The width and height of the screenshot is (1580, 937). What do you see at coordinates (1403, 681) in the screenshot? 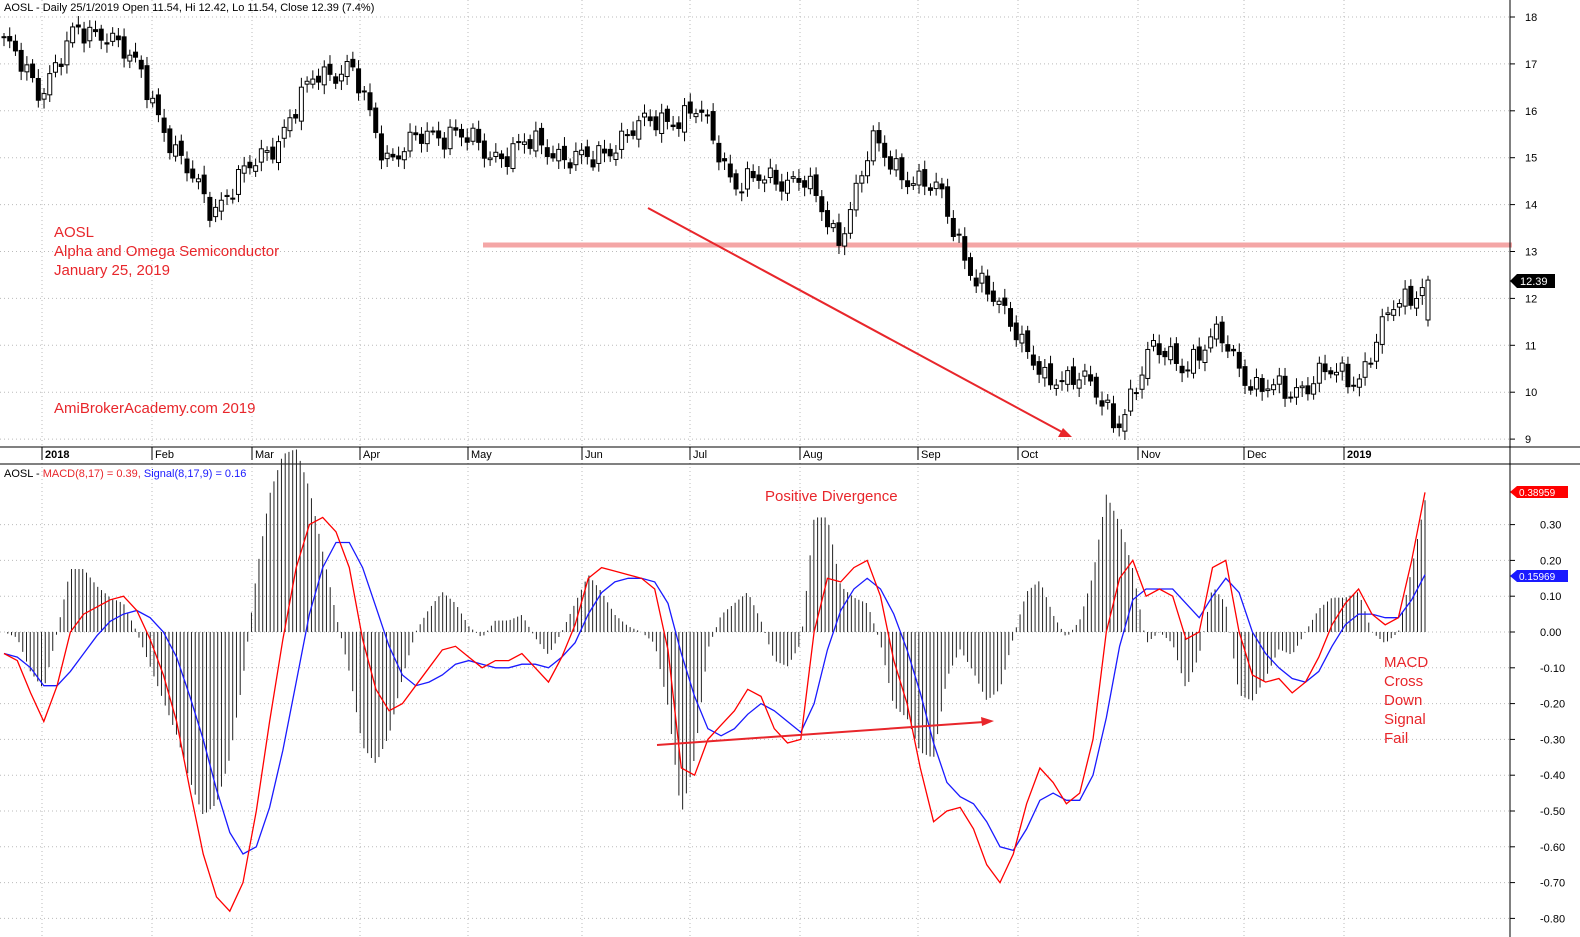
I see `macd-note-line: Cross` at bounding box center [1403, 681].